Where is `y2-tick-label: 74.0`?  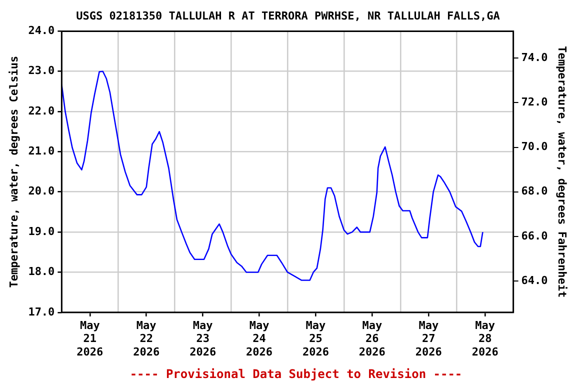
y2-tick-label: 74.0 is located at coordinates (534, 57).